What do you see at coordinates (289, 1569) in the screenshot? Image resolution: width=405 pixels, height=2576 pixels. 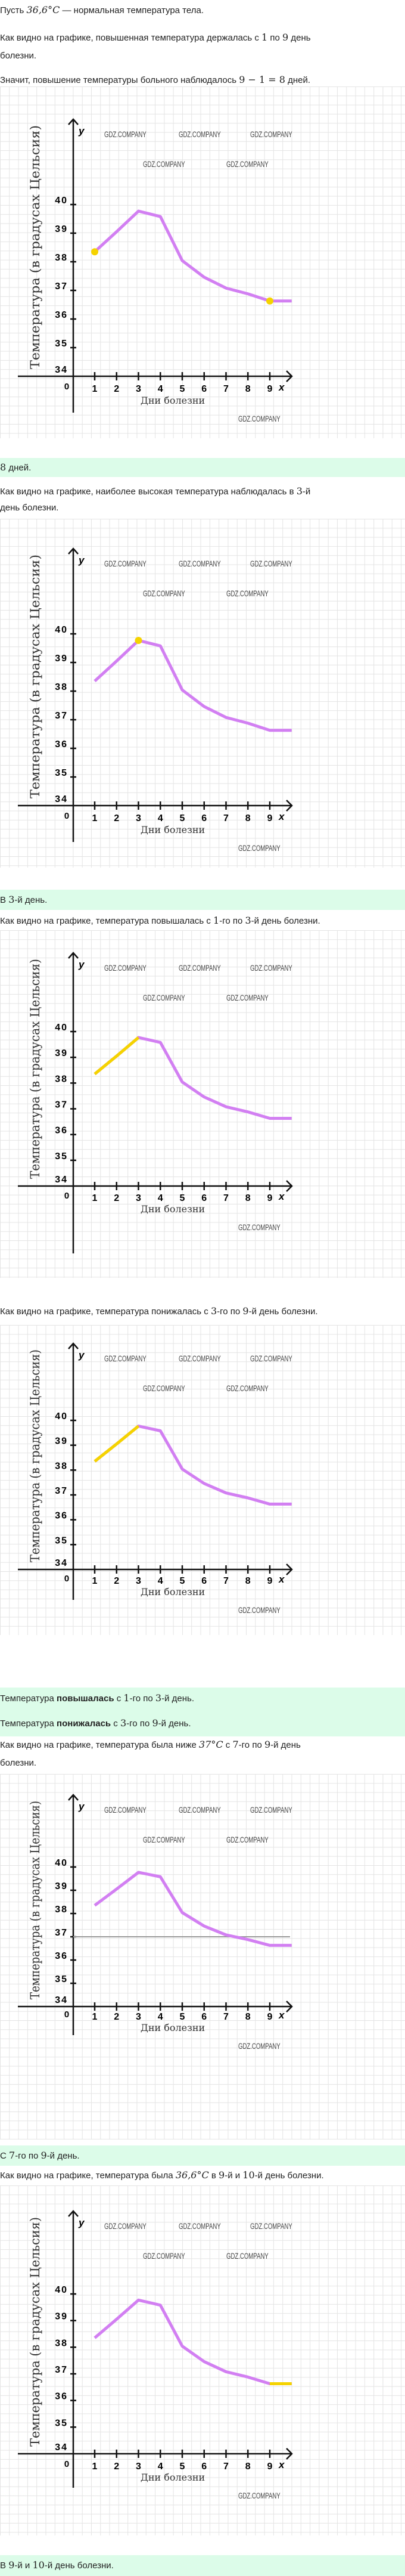 I see `x-axis-arrow-icon` at bounding box center [289, 1569].